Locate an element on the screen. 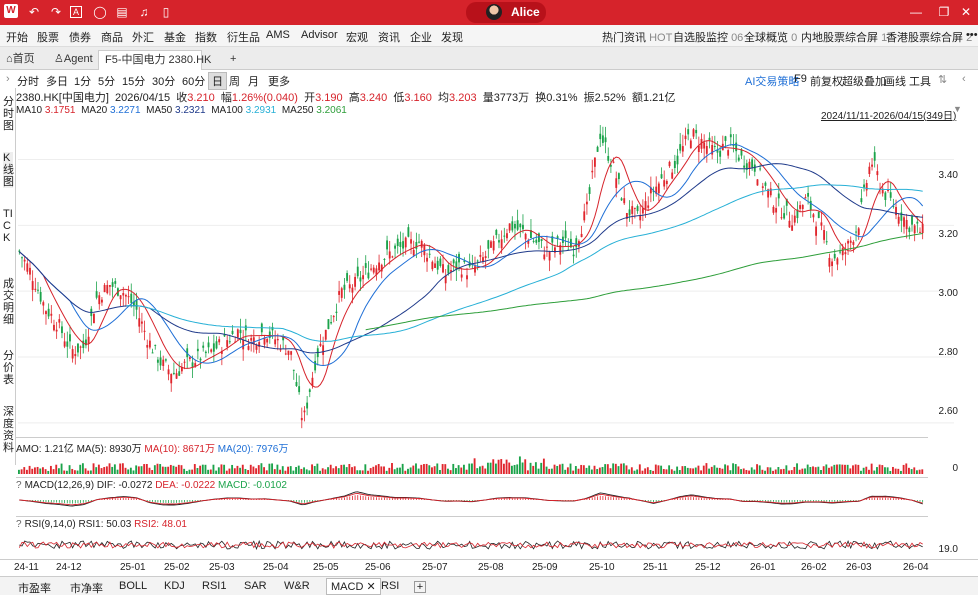 The image size is (978, 596). bell-icon: ♫ is located at coordinates (144, 12).